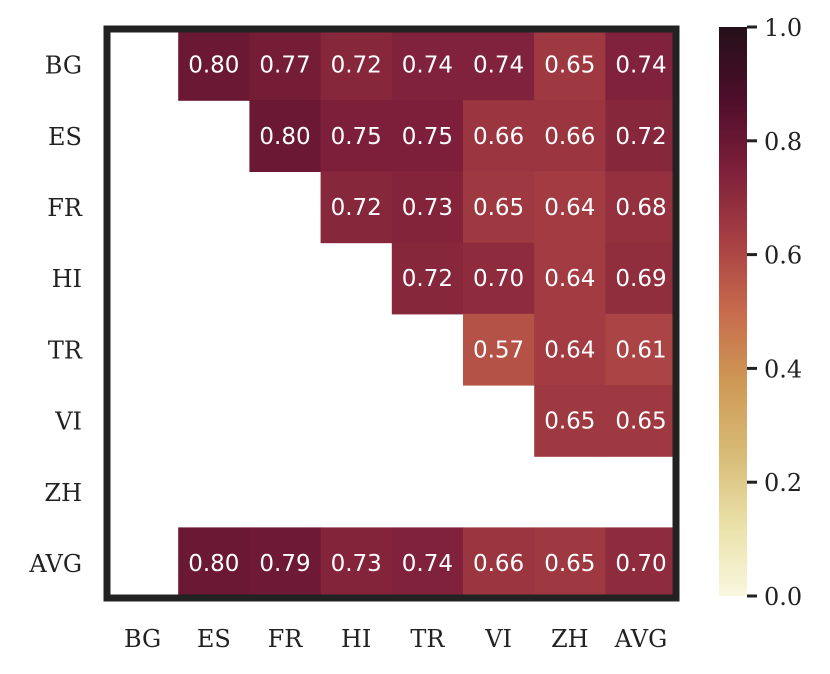 The height and width of the screenshot is (674, 830). I want to click on heatmap-cell-BG-ES, so click(214, 65).